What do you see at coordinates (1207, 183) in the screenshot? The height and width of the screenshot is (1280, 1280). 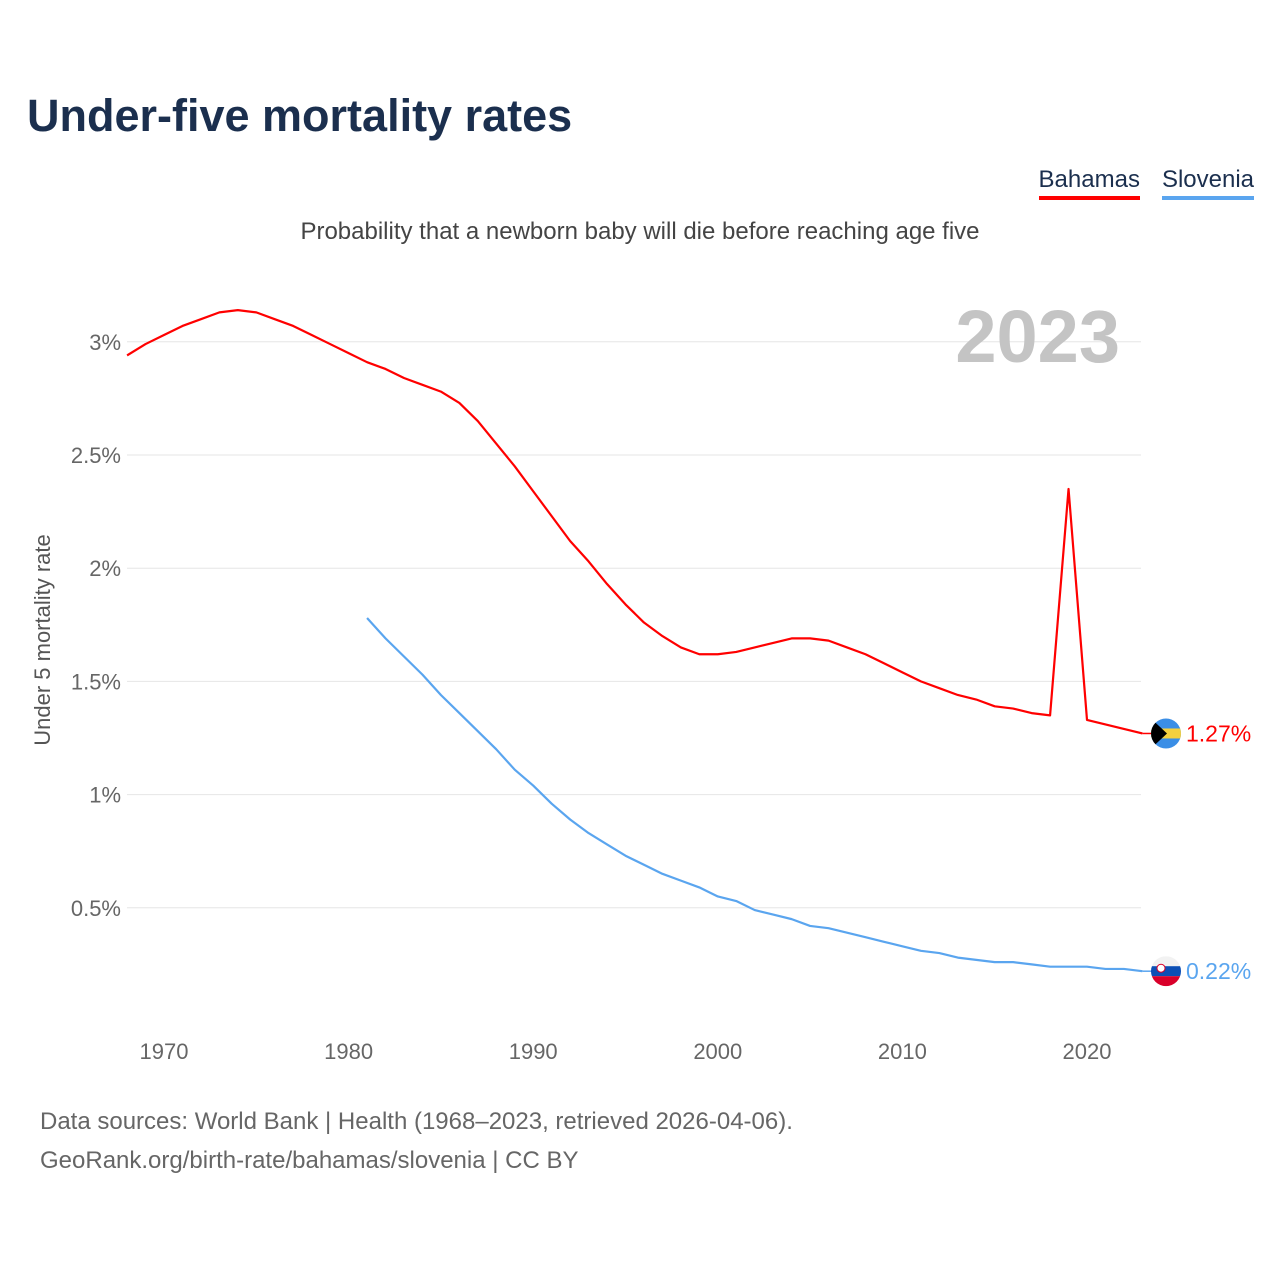 I see `legend-slovenia: Slovenia` at bounding box center [1207, 183].